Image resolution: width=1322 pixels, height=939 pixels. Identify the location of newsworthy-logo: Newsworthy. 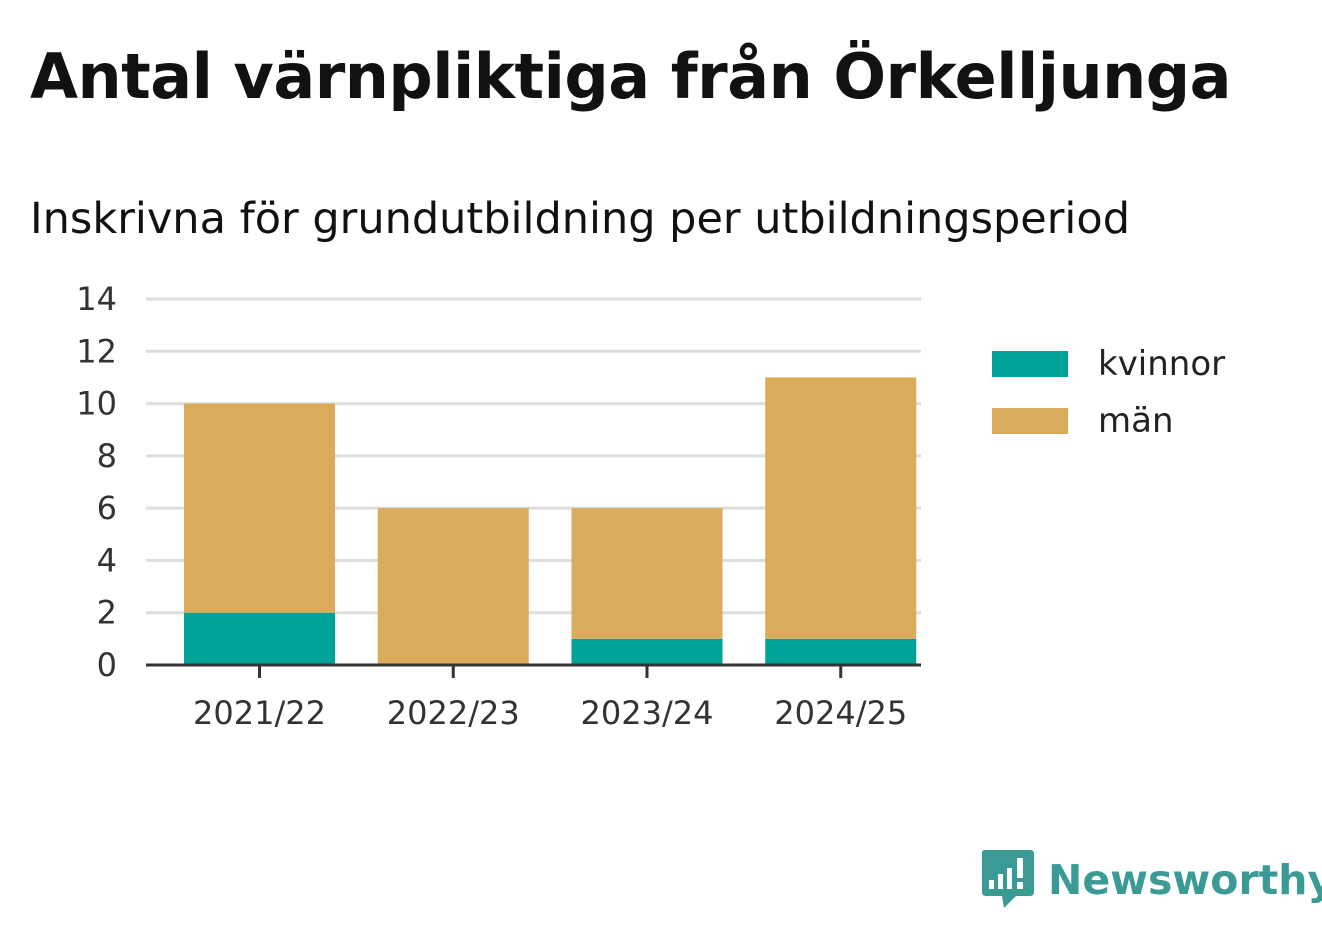
(1151, 880).